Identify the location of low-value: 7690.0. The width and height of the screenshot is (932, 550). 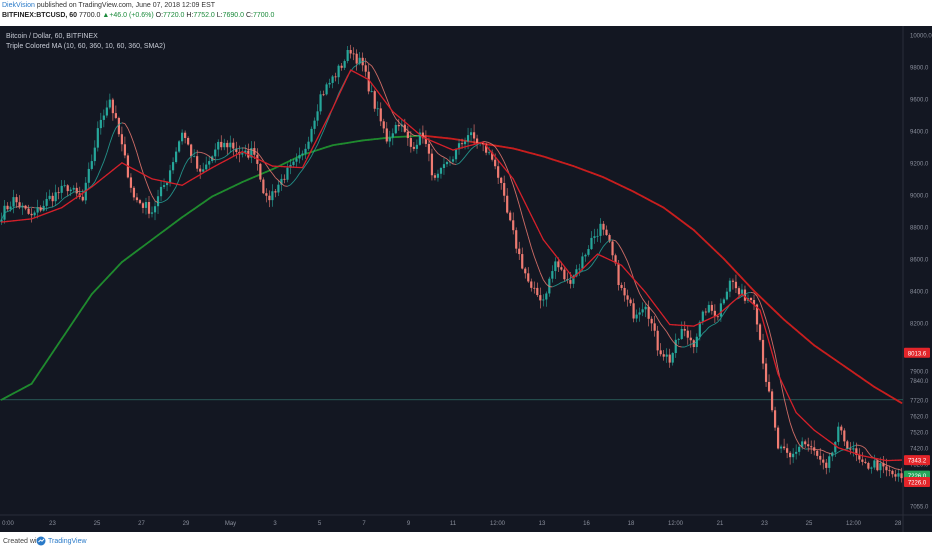
(233, 15).